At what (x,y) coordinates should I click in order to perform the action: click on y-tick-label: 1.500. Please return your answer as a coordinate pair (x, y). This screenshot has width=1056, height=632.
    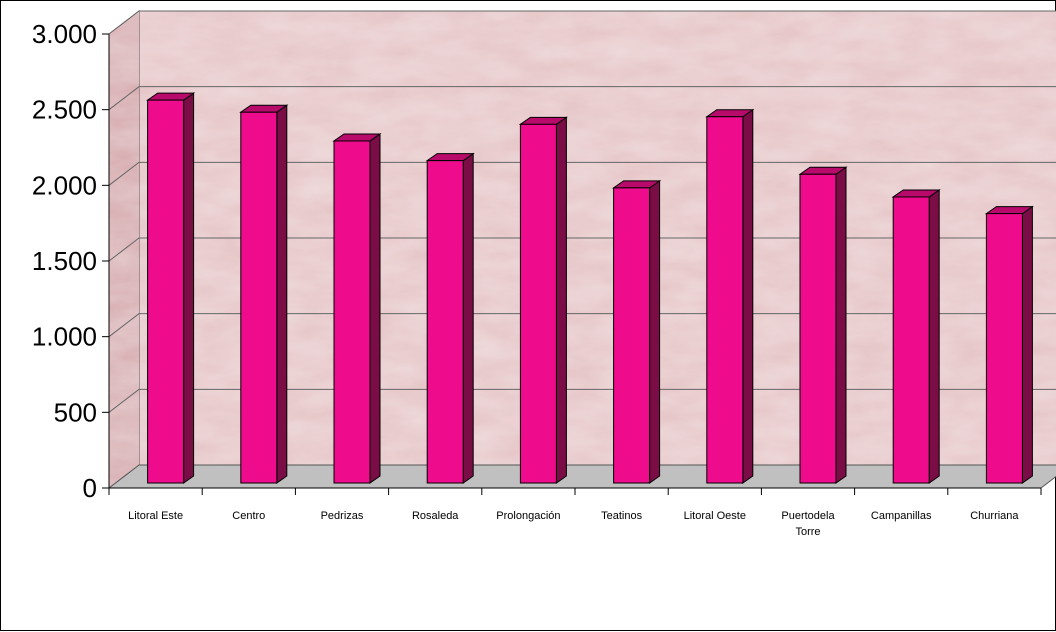
    Looking at the image, I should click on (64, 261).